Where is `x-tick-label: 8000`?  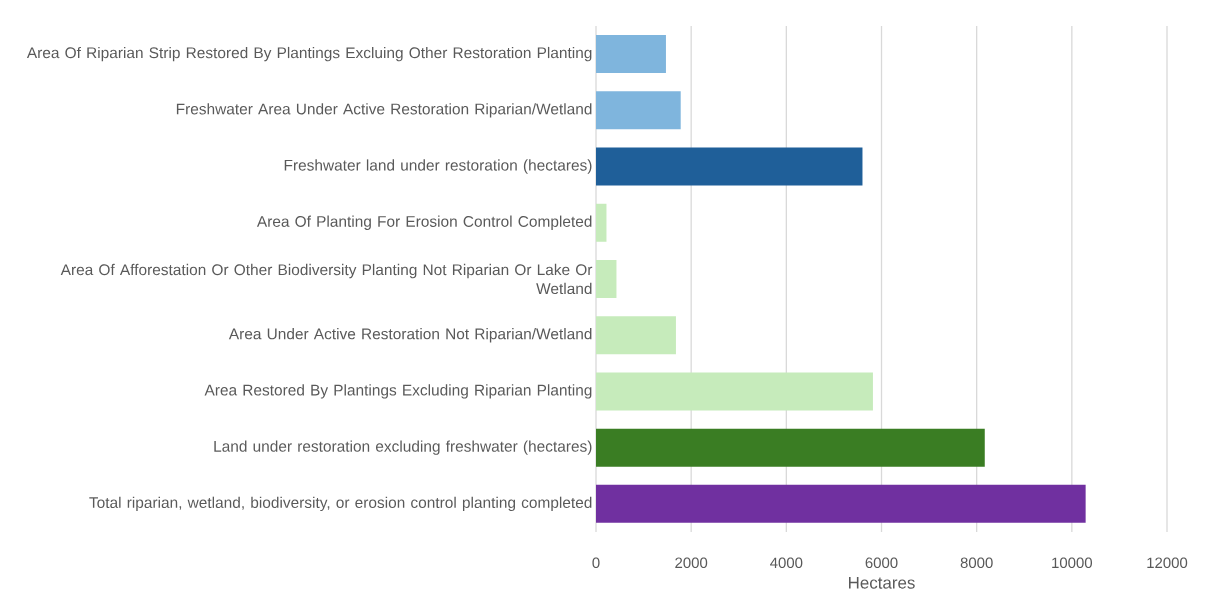
x-tick-label: 8000 is located at coordinates (976, 563).